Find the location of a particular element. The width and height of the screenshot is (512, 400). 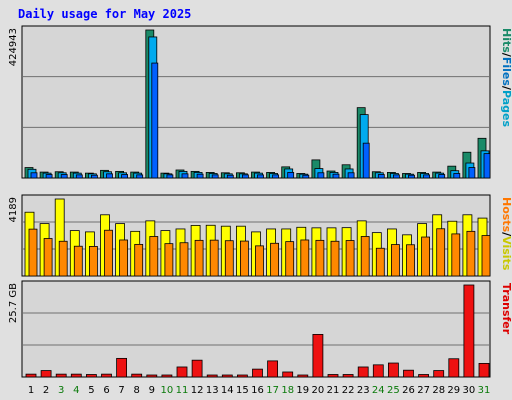

legend-entry: Files is located at coordinates (506, 72).